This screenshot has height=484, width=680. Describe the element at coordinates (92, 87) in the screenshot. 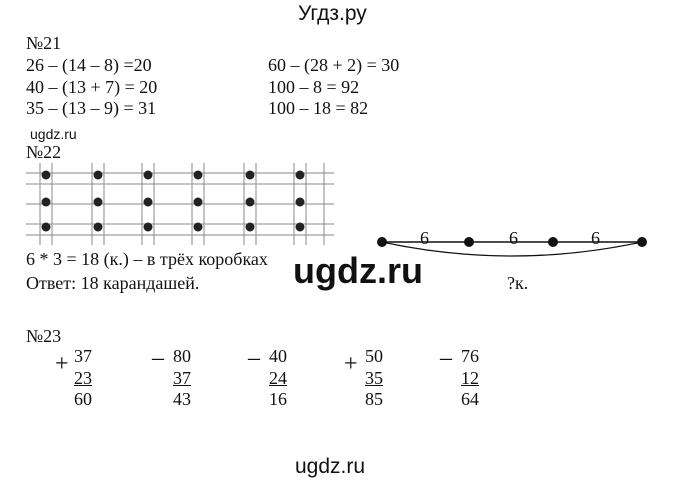

I see `task21-left-line-2: 40 – (13 + 7) = 20` at that location.